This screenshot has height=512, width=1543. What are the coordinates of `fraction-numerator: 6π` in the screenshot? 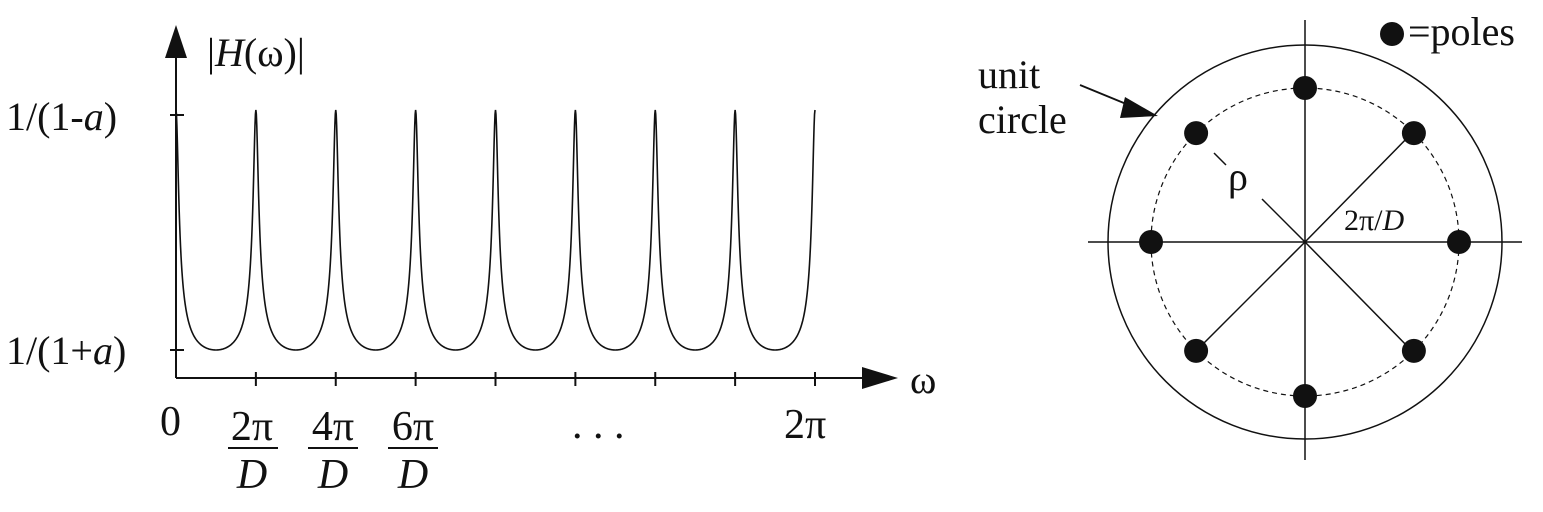 It's located at (413, 427).